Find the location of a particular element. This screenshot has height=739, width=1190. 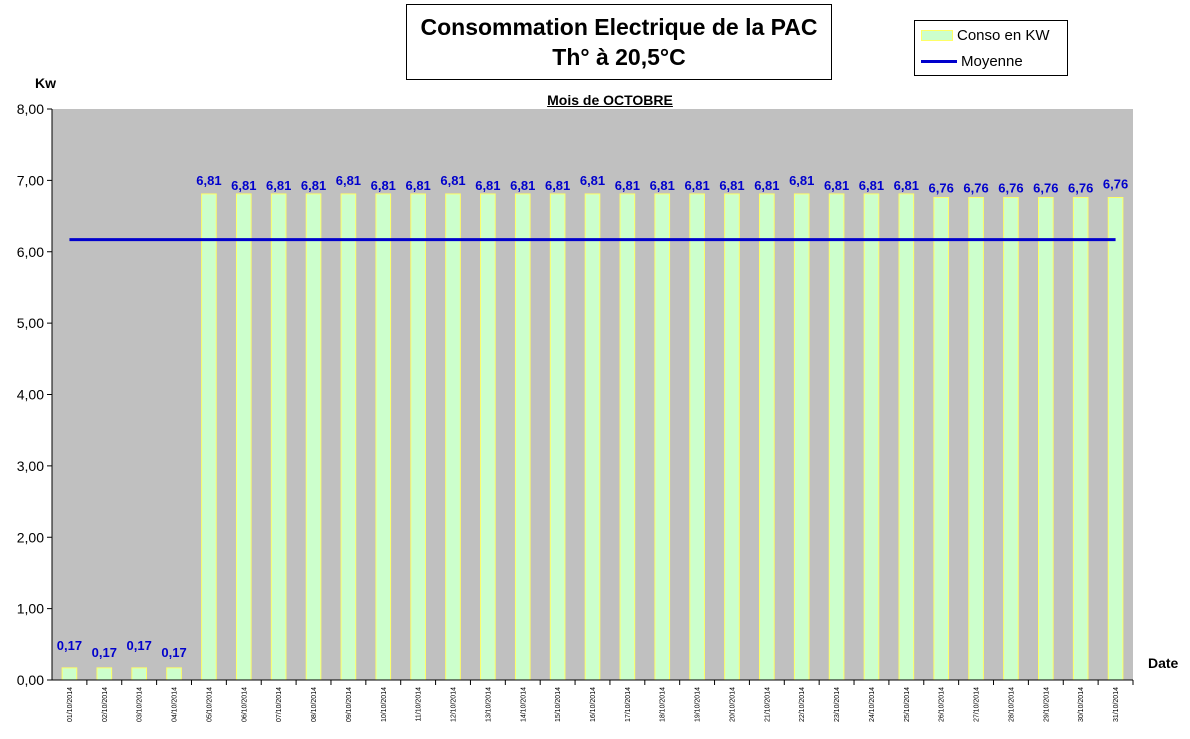

legend-label-conso: Conso en KW is located at coordinates (1003, 35).